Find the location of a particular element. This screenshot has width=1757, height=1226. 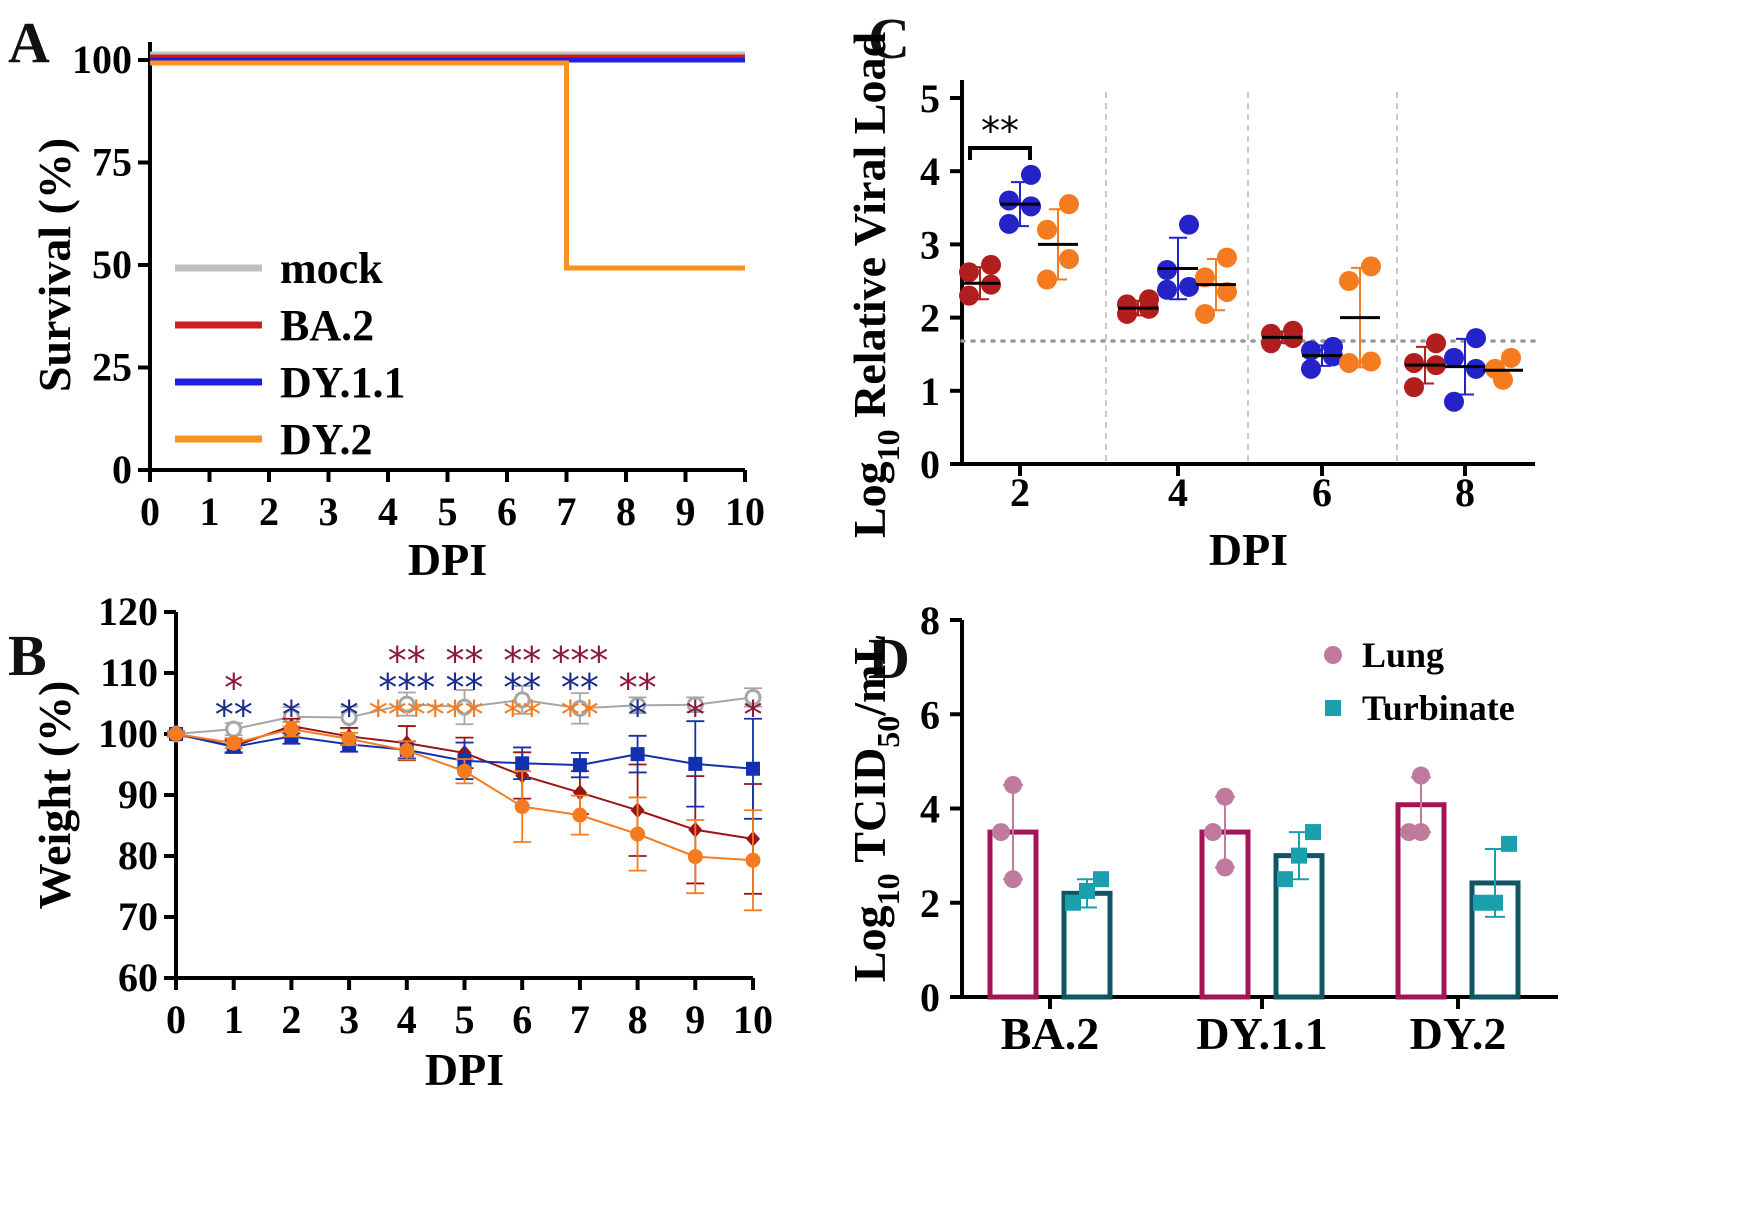

y-tick-label: 70 is located at coordinates (138, 916).